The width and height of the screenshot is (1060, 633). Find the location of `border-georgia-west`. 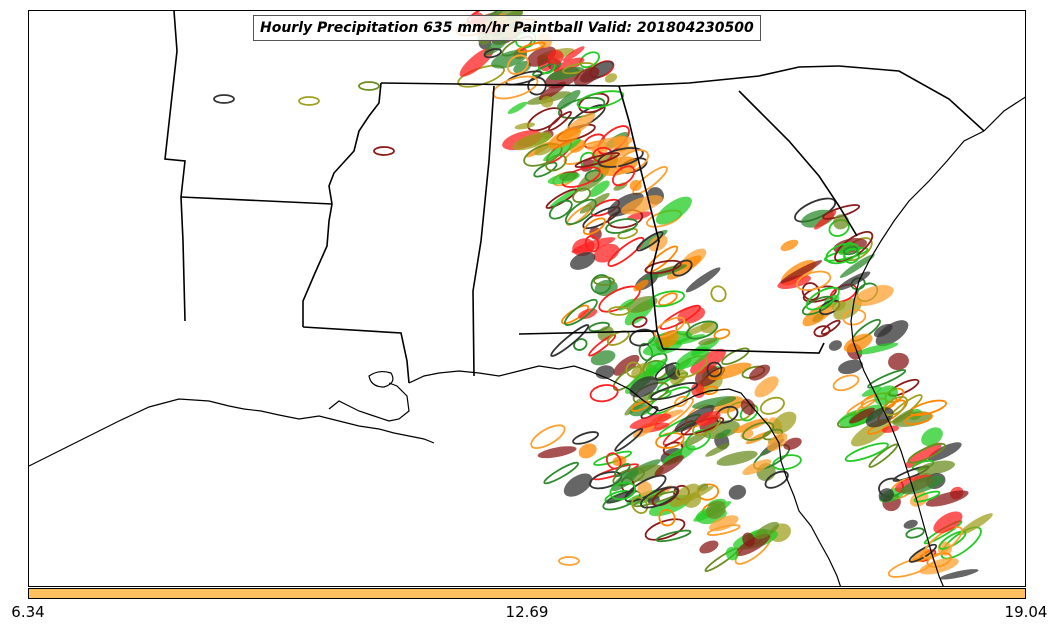

border-georgia-west is located at coordinates (641, 217).